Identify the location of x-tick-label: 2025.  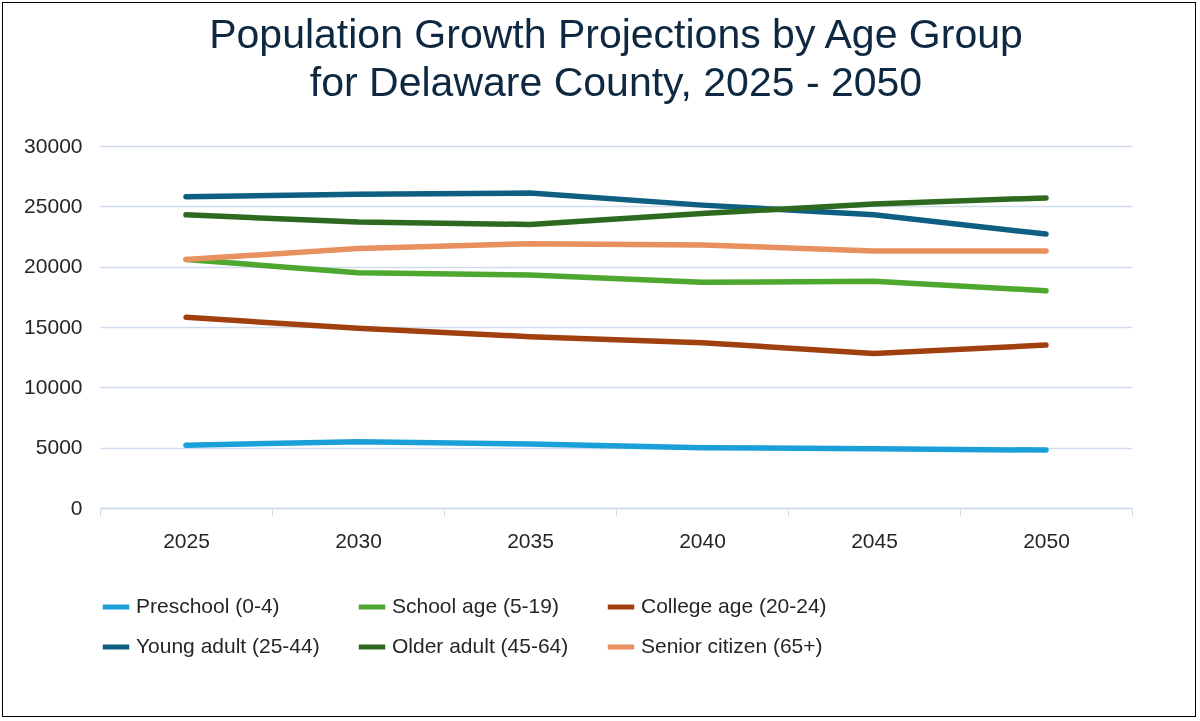
(186, 540).